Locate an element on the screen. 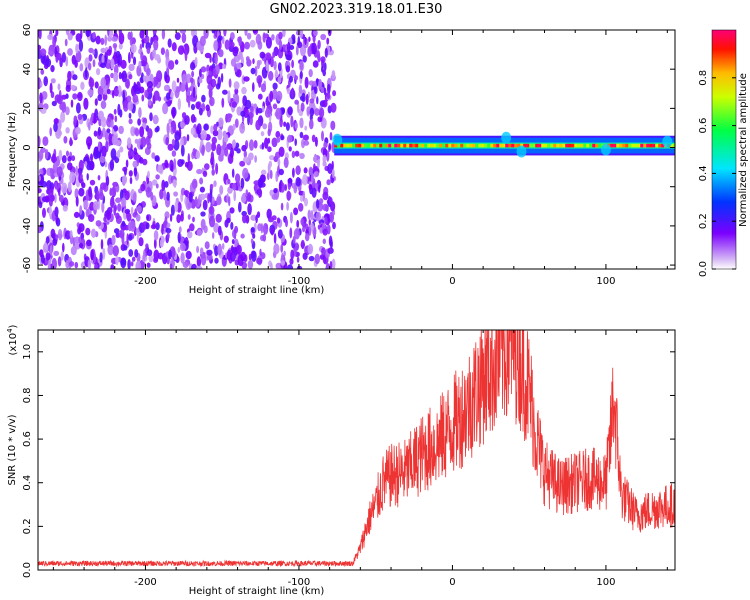 The image size is (750, 600). y-tick-label: 1.0 is located at coordinates (27, 352).